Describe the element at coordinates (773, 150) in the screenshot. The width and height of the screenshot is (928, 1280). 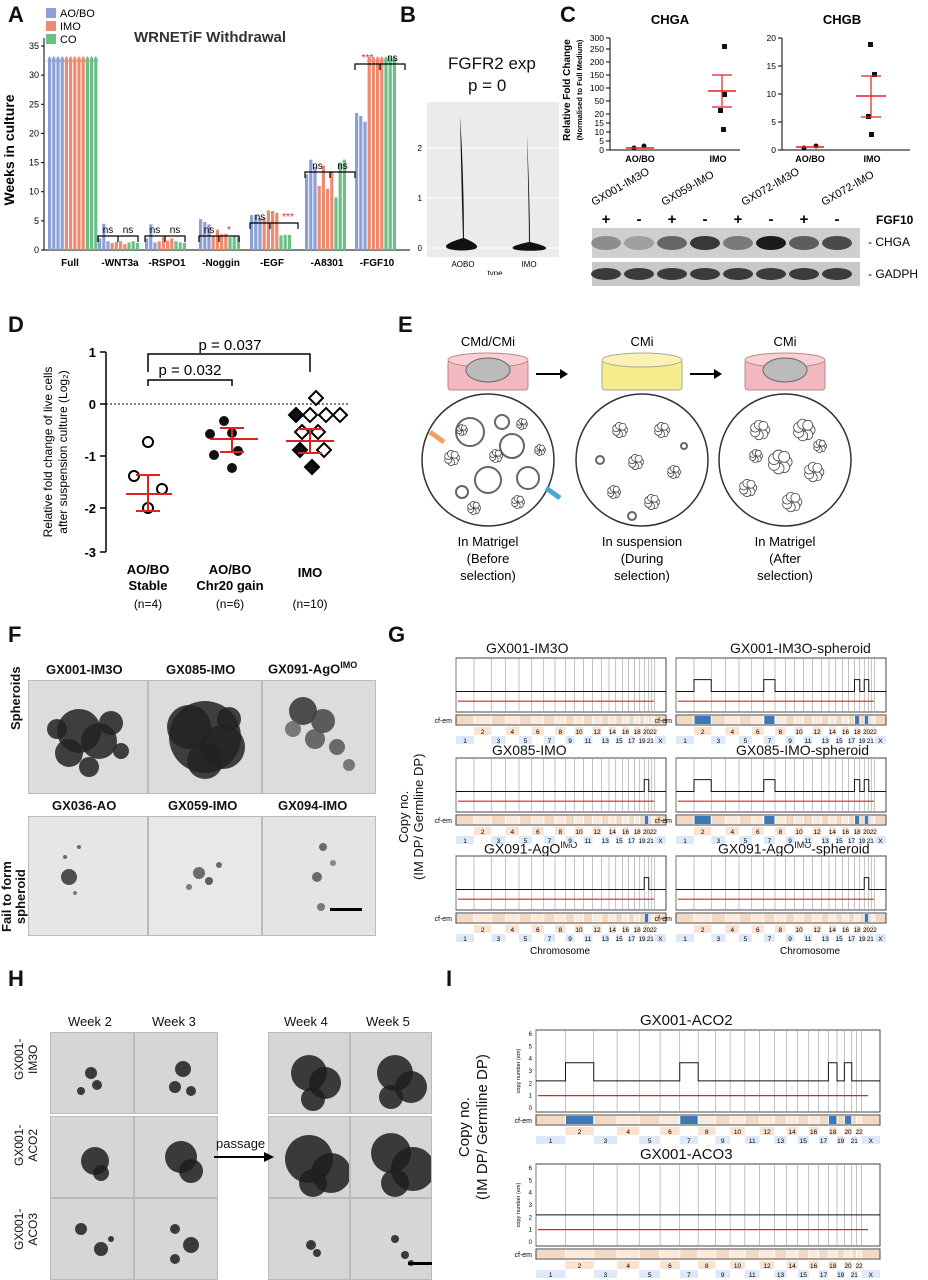
I see `chgb-ytick: 0` at that location.